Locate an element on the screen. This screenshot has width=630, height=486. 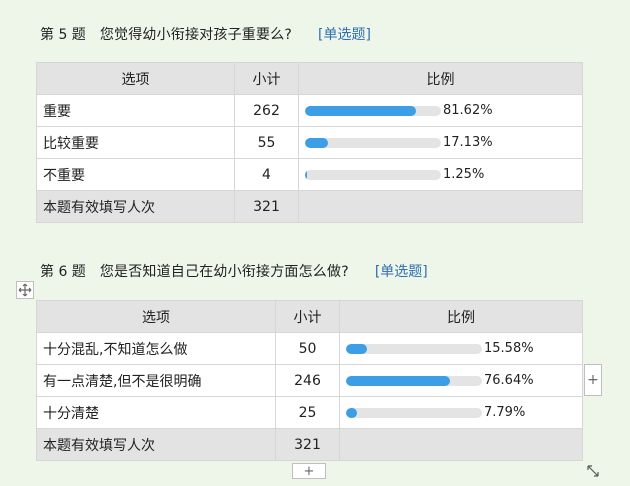
question-number: 第 6 题 is located at coordinates (63, 272).